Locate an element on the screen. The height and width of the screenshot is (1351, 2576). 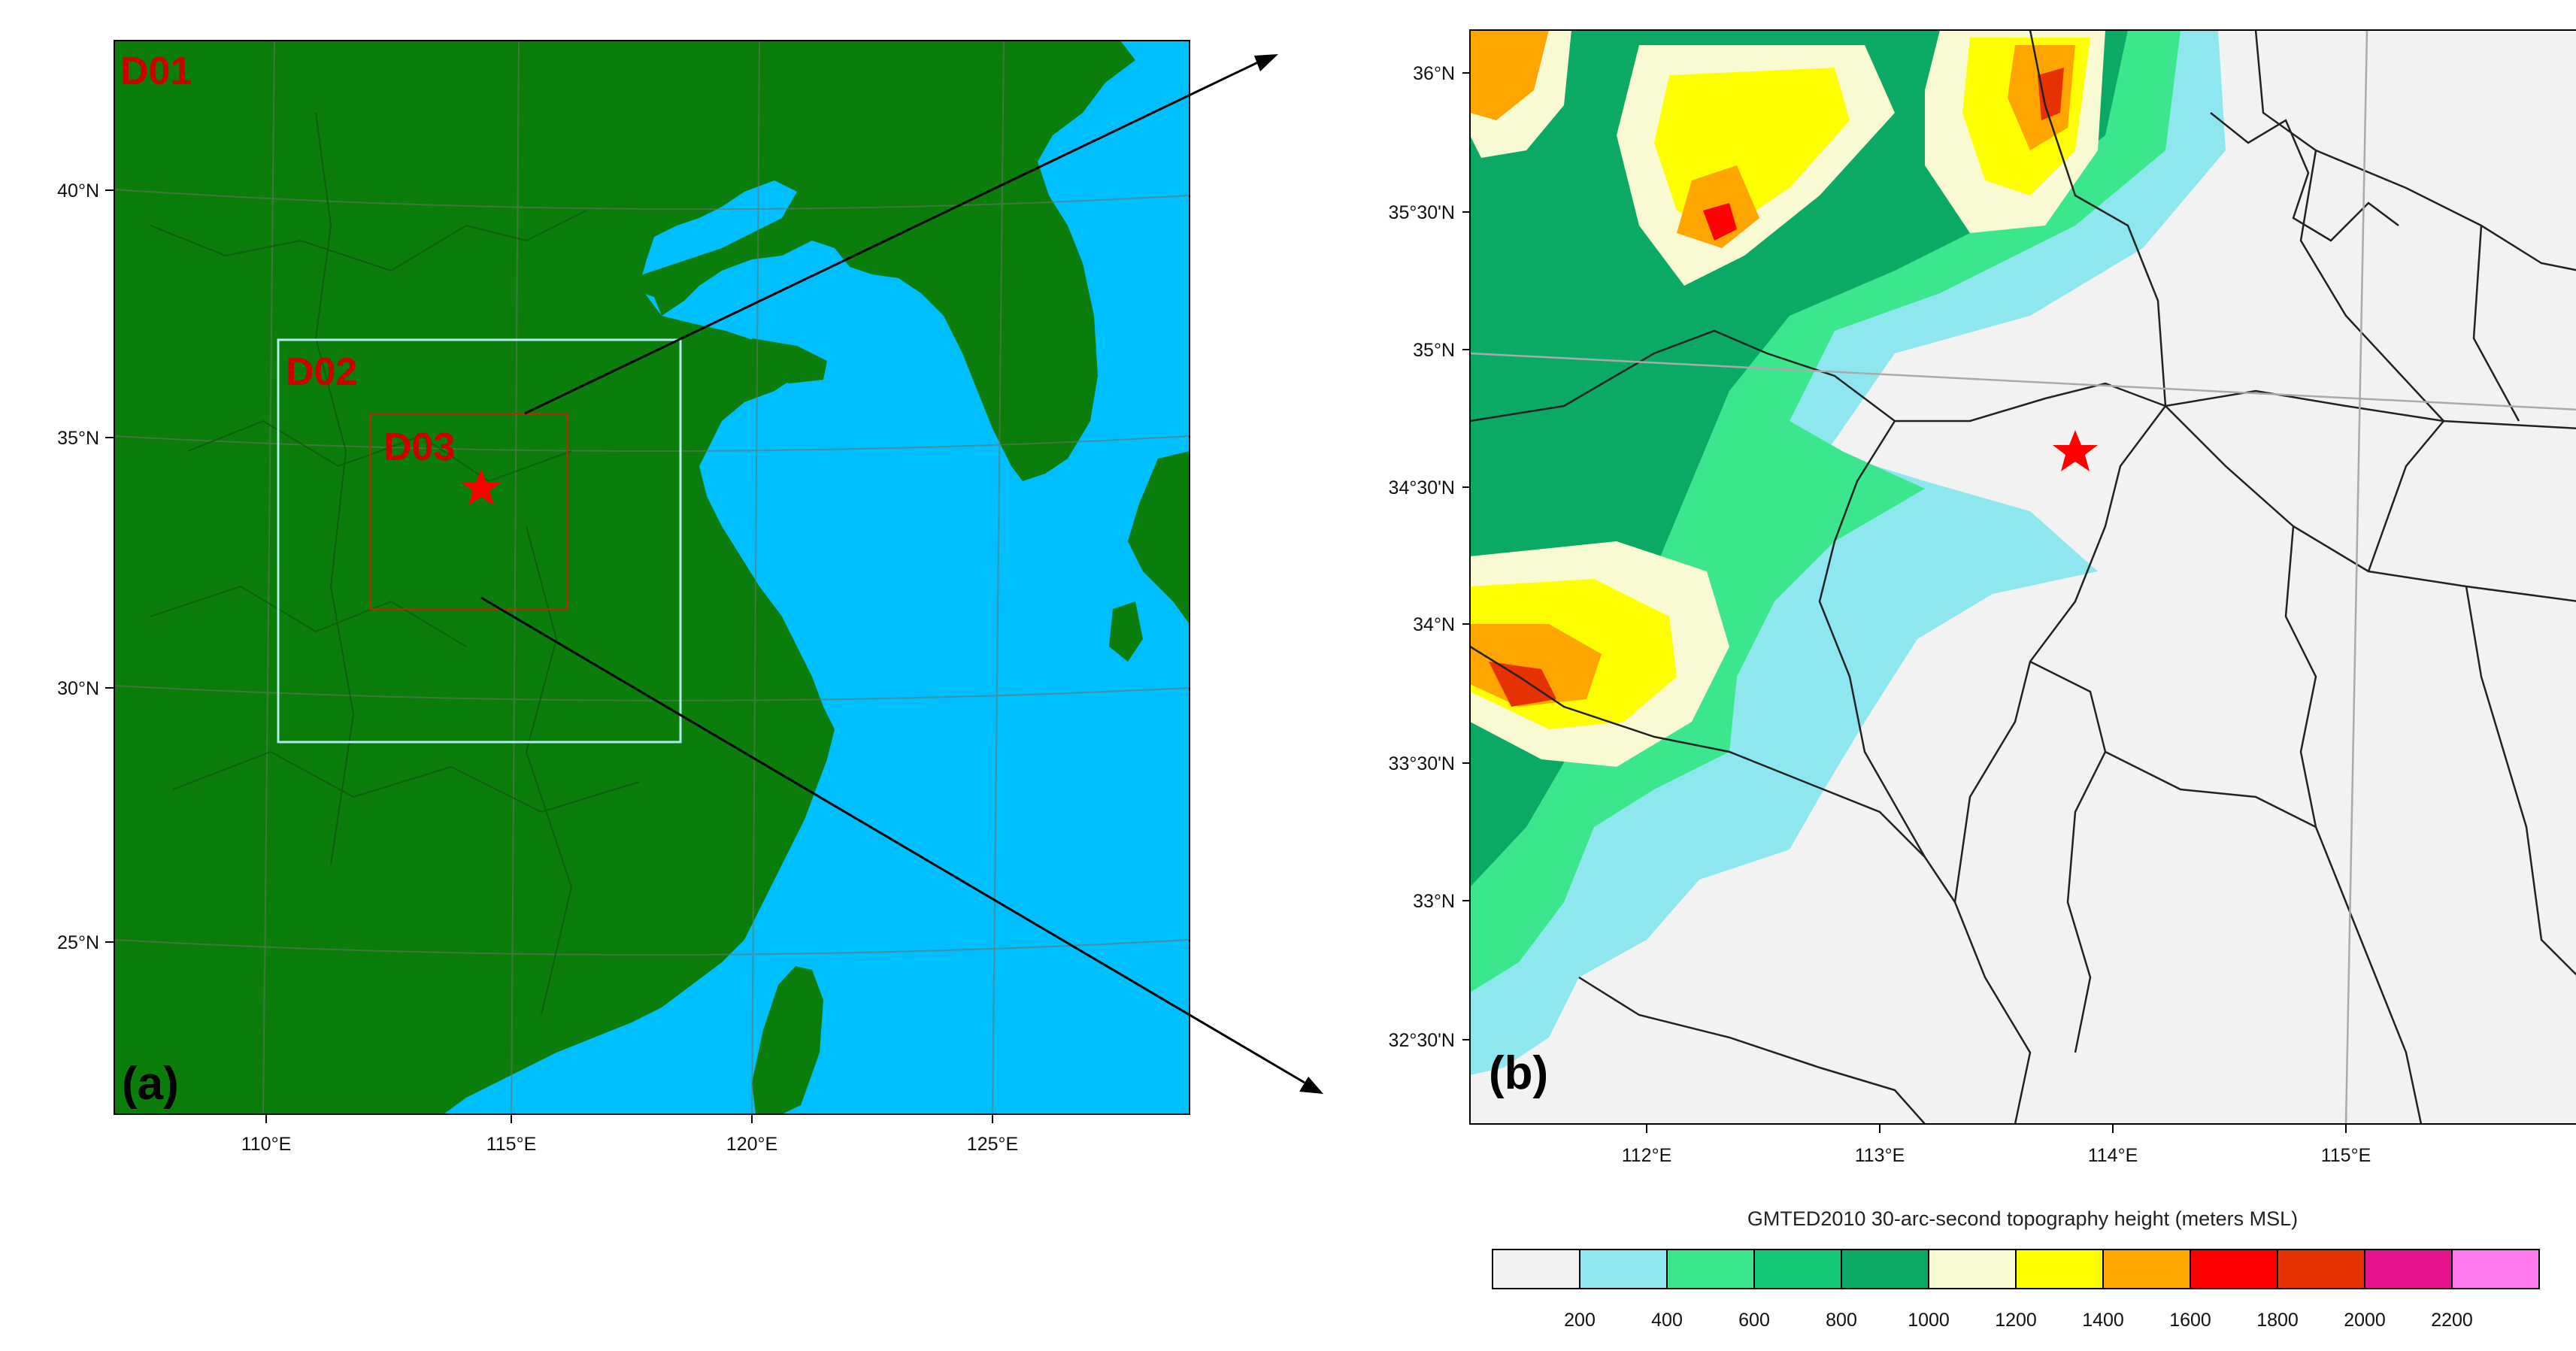
shandong-peninsula is located at coordinates (789, 360).